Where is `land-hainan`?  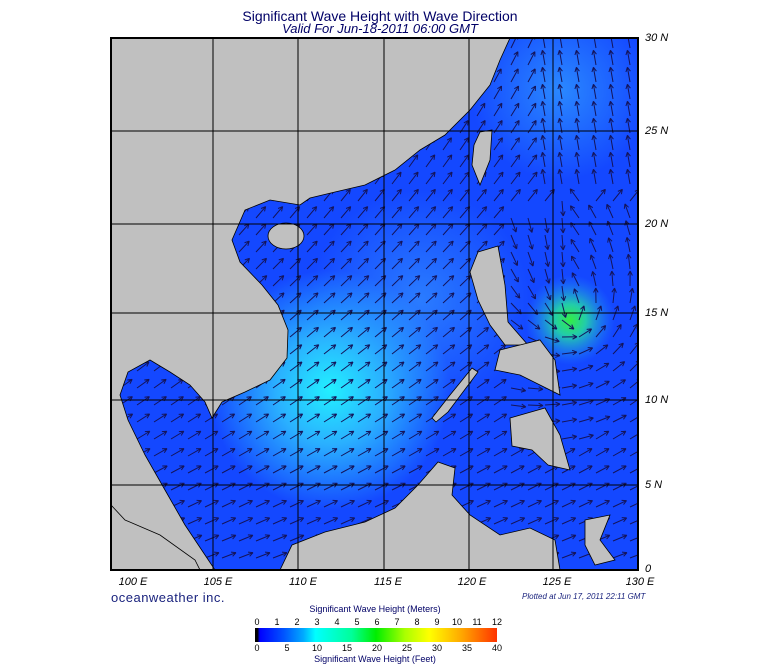 land-hainan is located at coordinates (286, 236).